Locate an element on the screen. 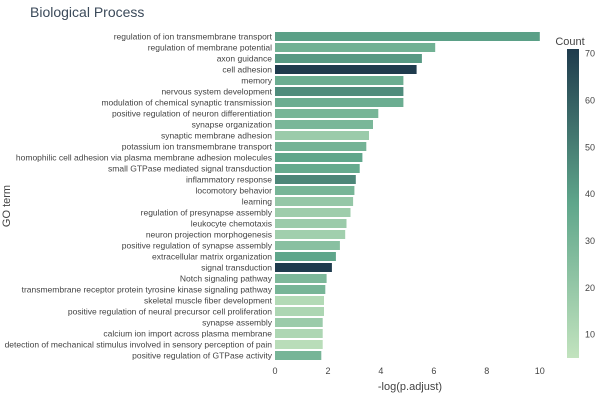 The height and width of the screenshot is (404, 606). x-tick-label: 2 is located at coordinates (327, 371).